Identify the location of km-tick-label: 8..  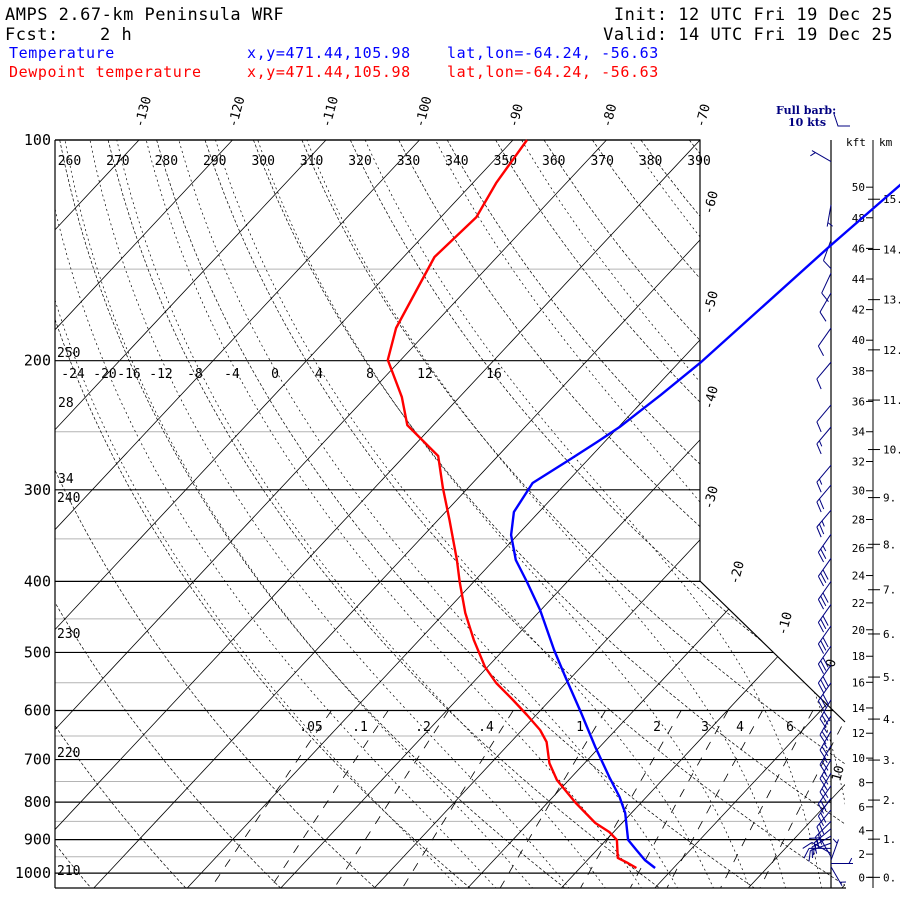
(889, 544).